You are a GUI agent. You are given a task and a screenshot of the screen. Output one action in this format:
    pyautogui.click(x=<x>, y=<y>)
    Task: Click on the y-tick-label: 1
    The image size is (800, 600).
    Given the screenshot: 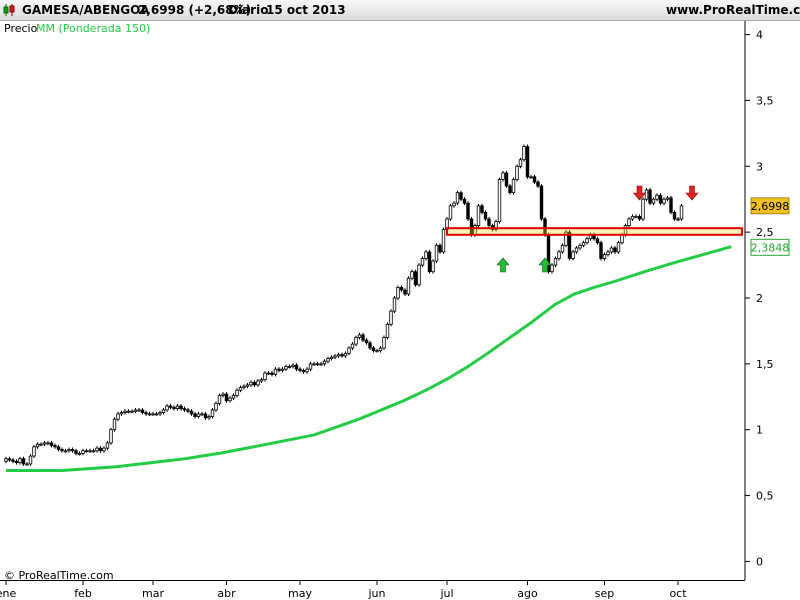 What is the action you would take?
    pyautogui.click(x=759, y=430)
    